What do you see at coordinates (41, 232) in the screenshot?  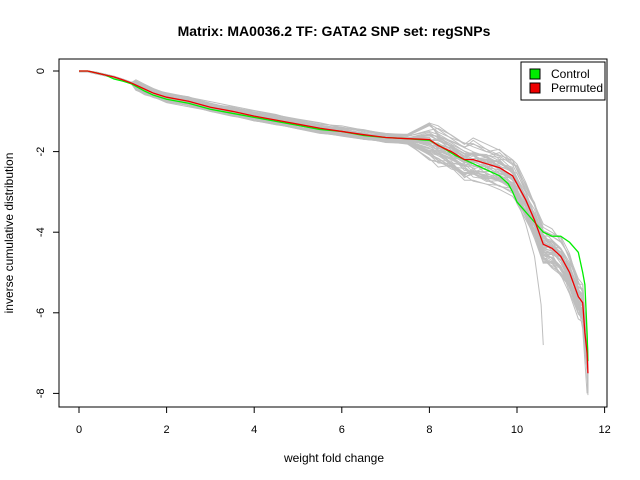 I see `y-tick-label: -4` at bounding box center [41, 232].